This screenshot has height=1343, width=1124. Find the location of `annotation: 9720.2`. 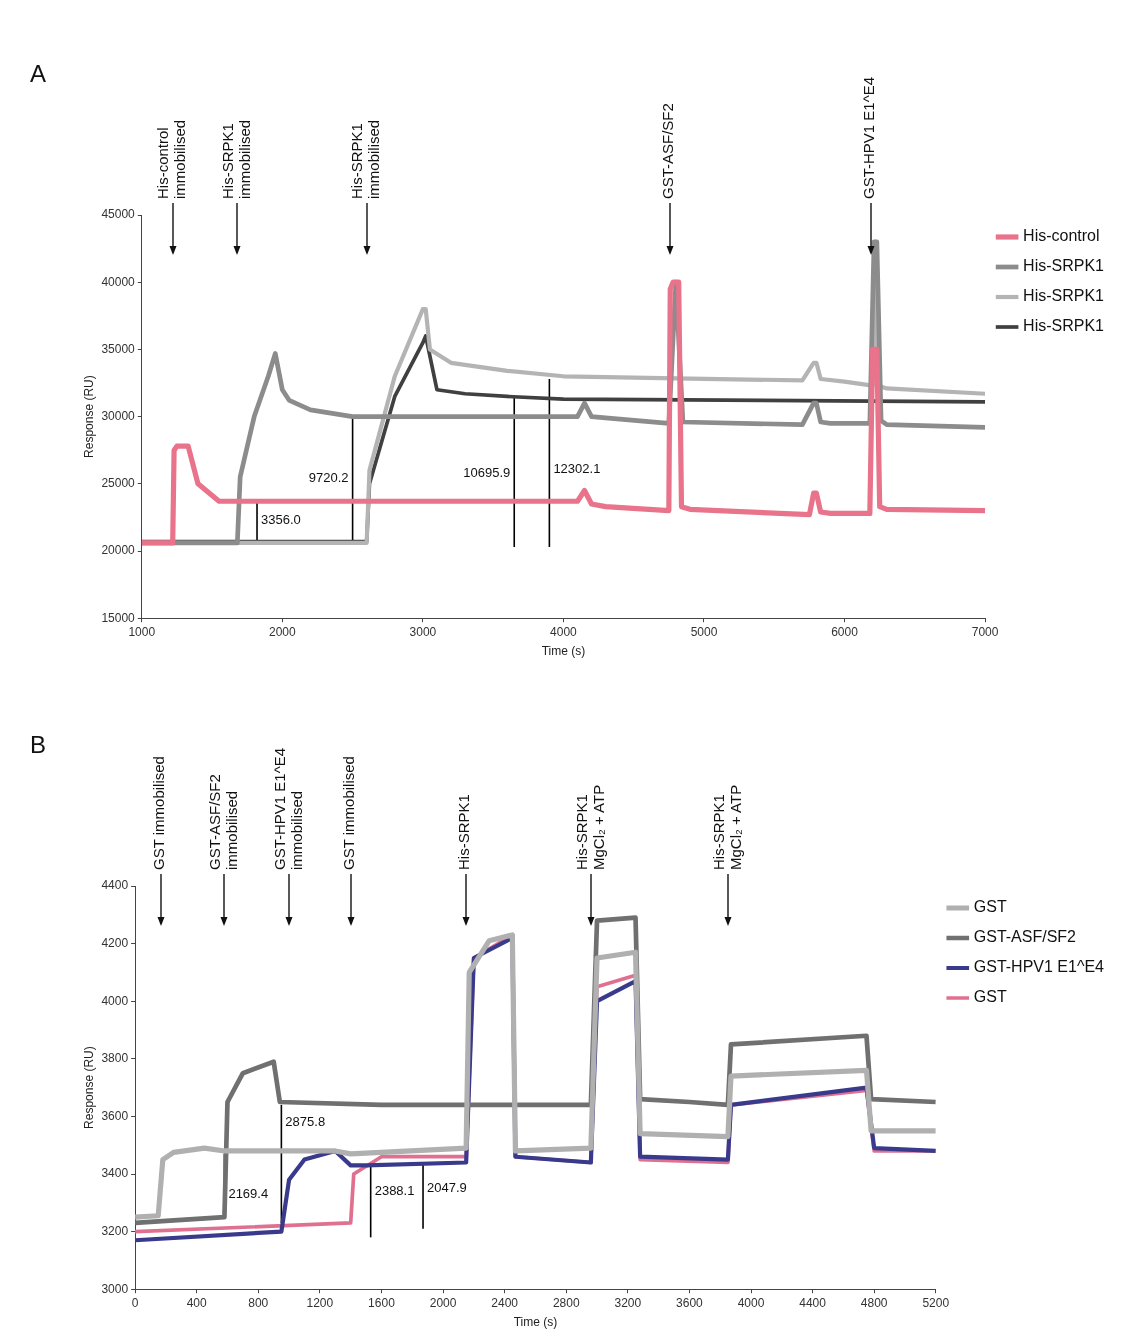

annotation: 9720.2 is located at coordinates (328, 477).